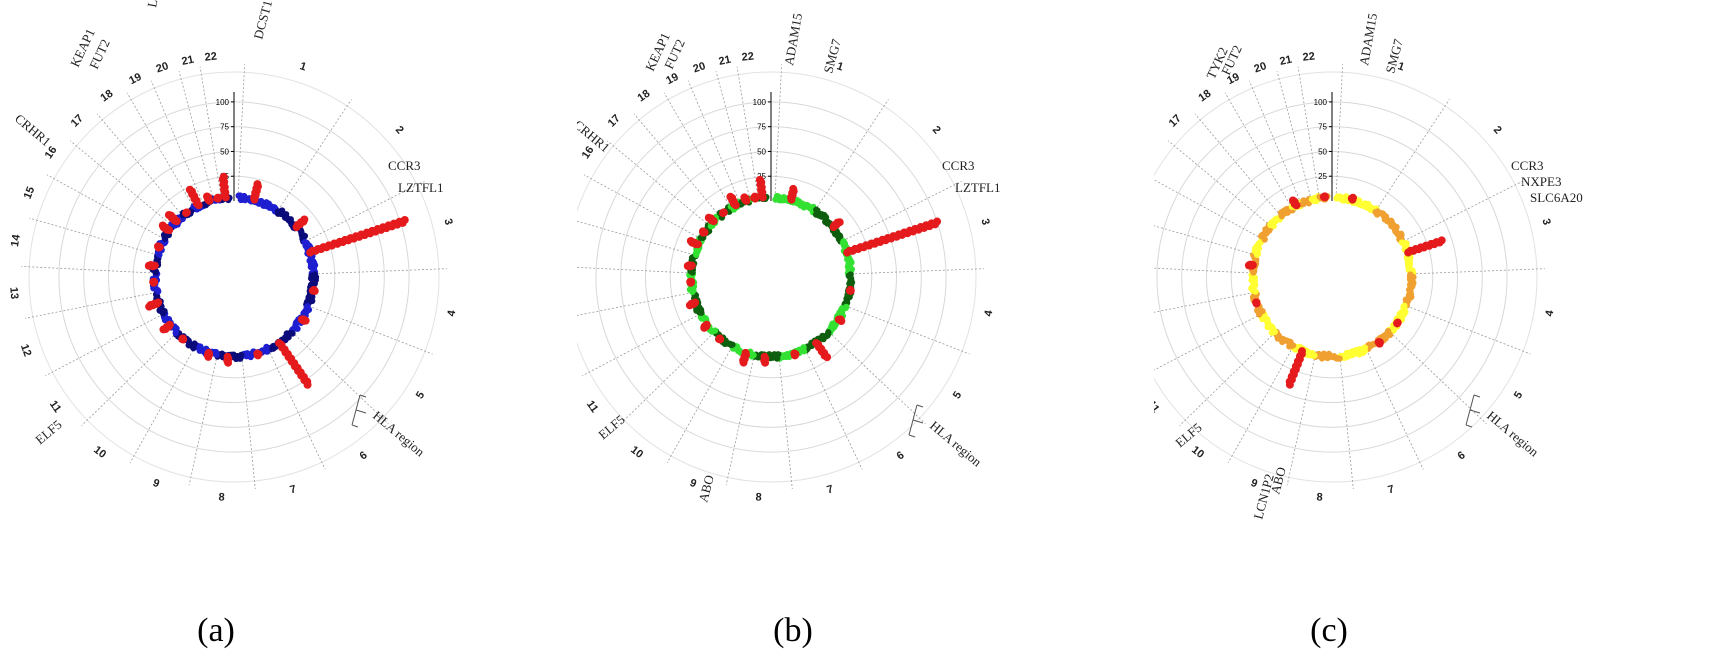 This screenshot has width=1733, height=660. What do you see at coordinates (1473, 411) in the screenshot?
I see `hla-bracket` at bounding box center [1473, 411].